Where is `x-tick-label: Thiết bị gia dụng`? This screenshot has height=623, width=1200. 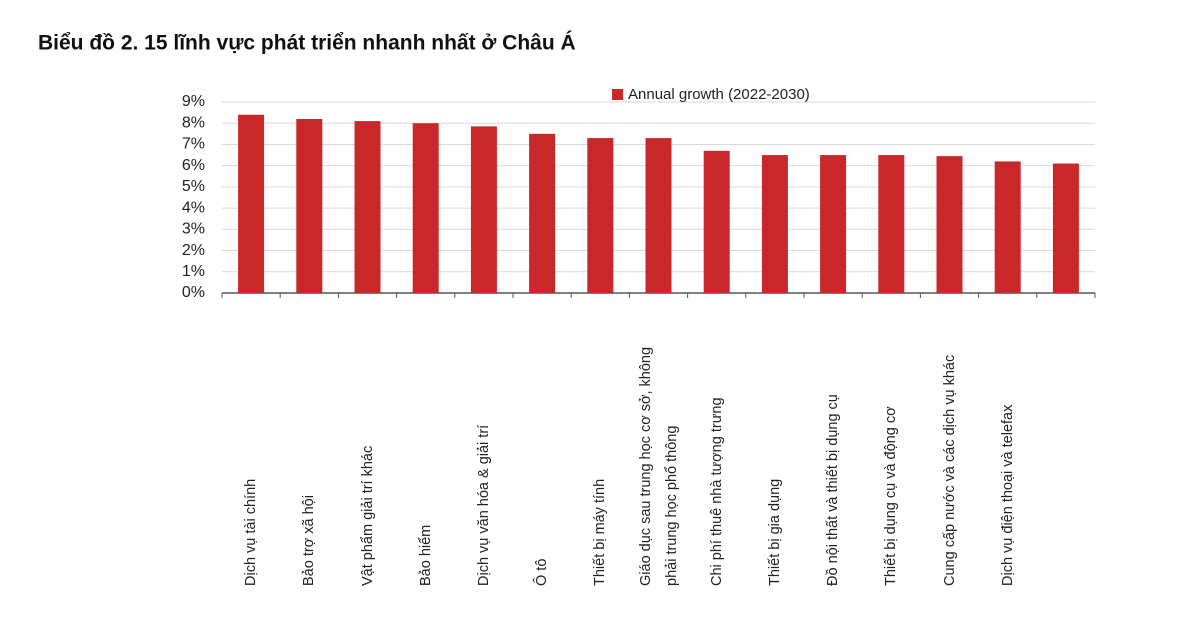 x-tick-label: Thiết bị gia dụng is located at coordinates (774, 532).